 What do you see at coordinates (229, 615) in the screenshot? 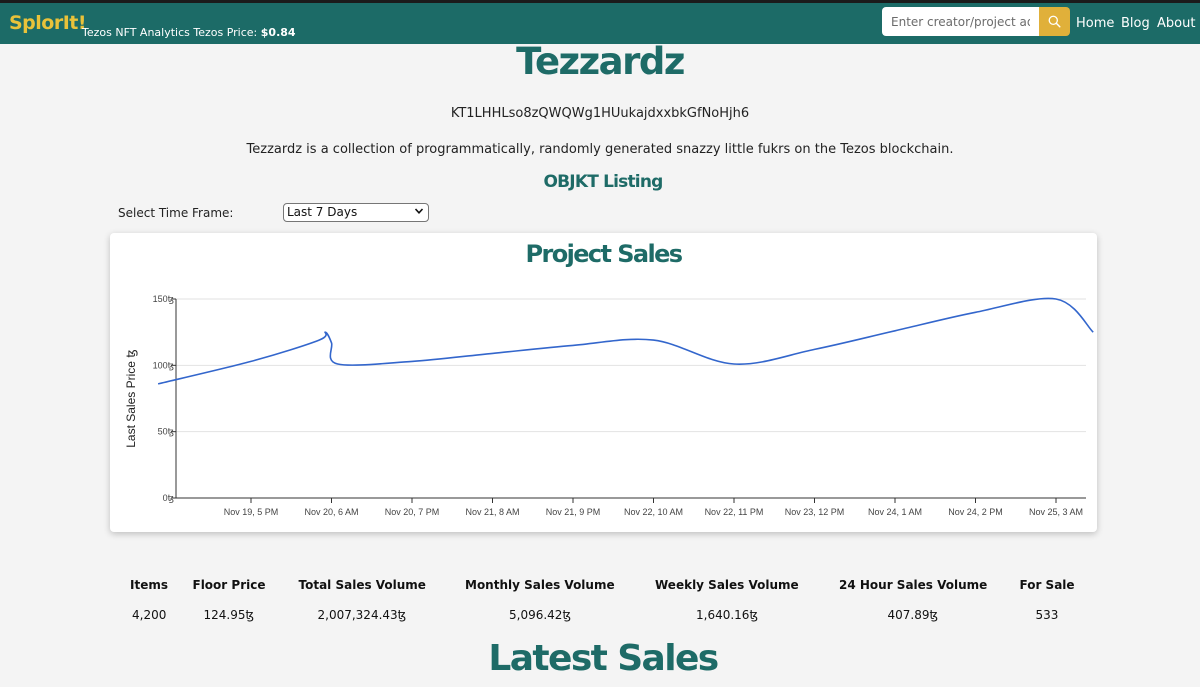
I see `stat-value: 124.95ꜩ` at bounding box center [229, 615].